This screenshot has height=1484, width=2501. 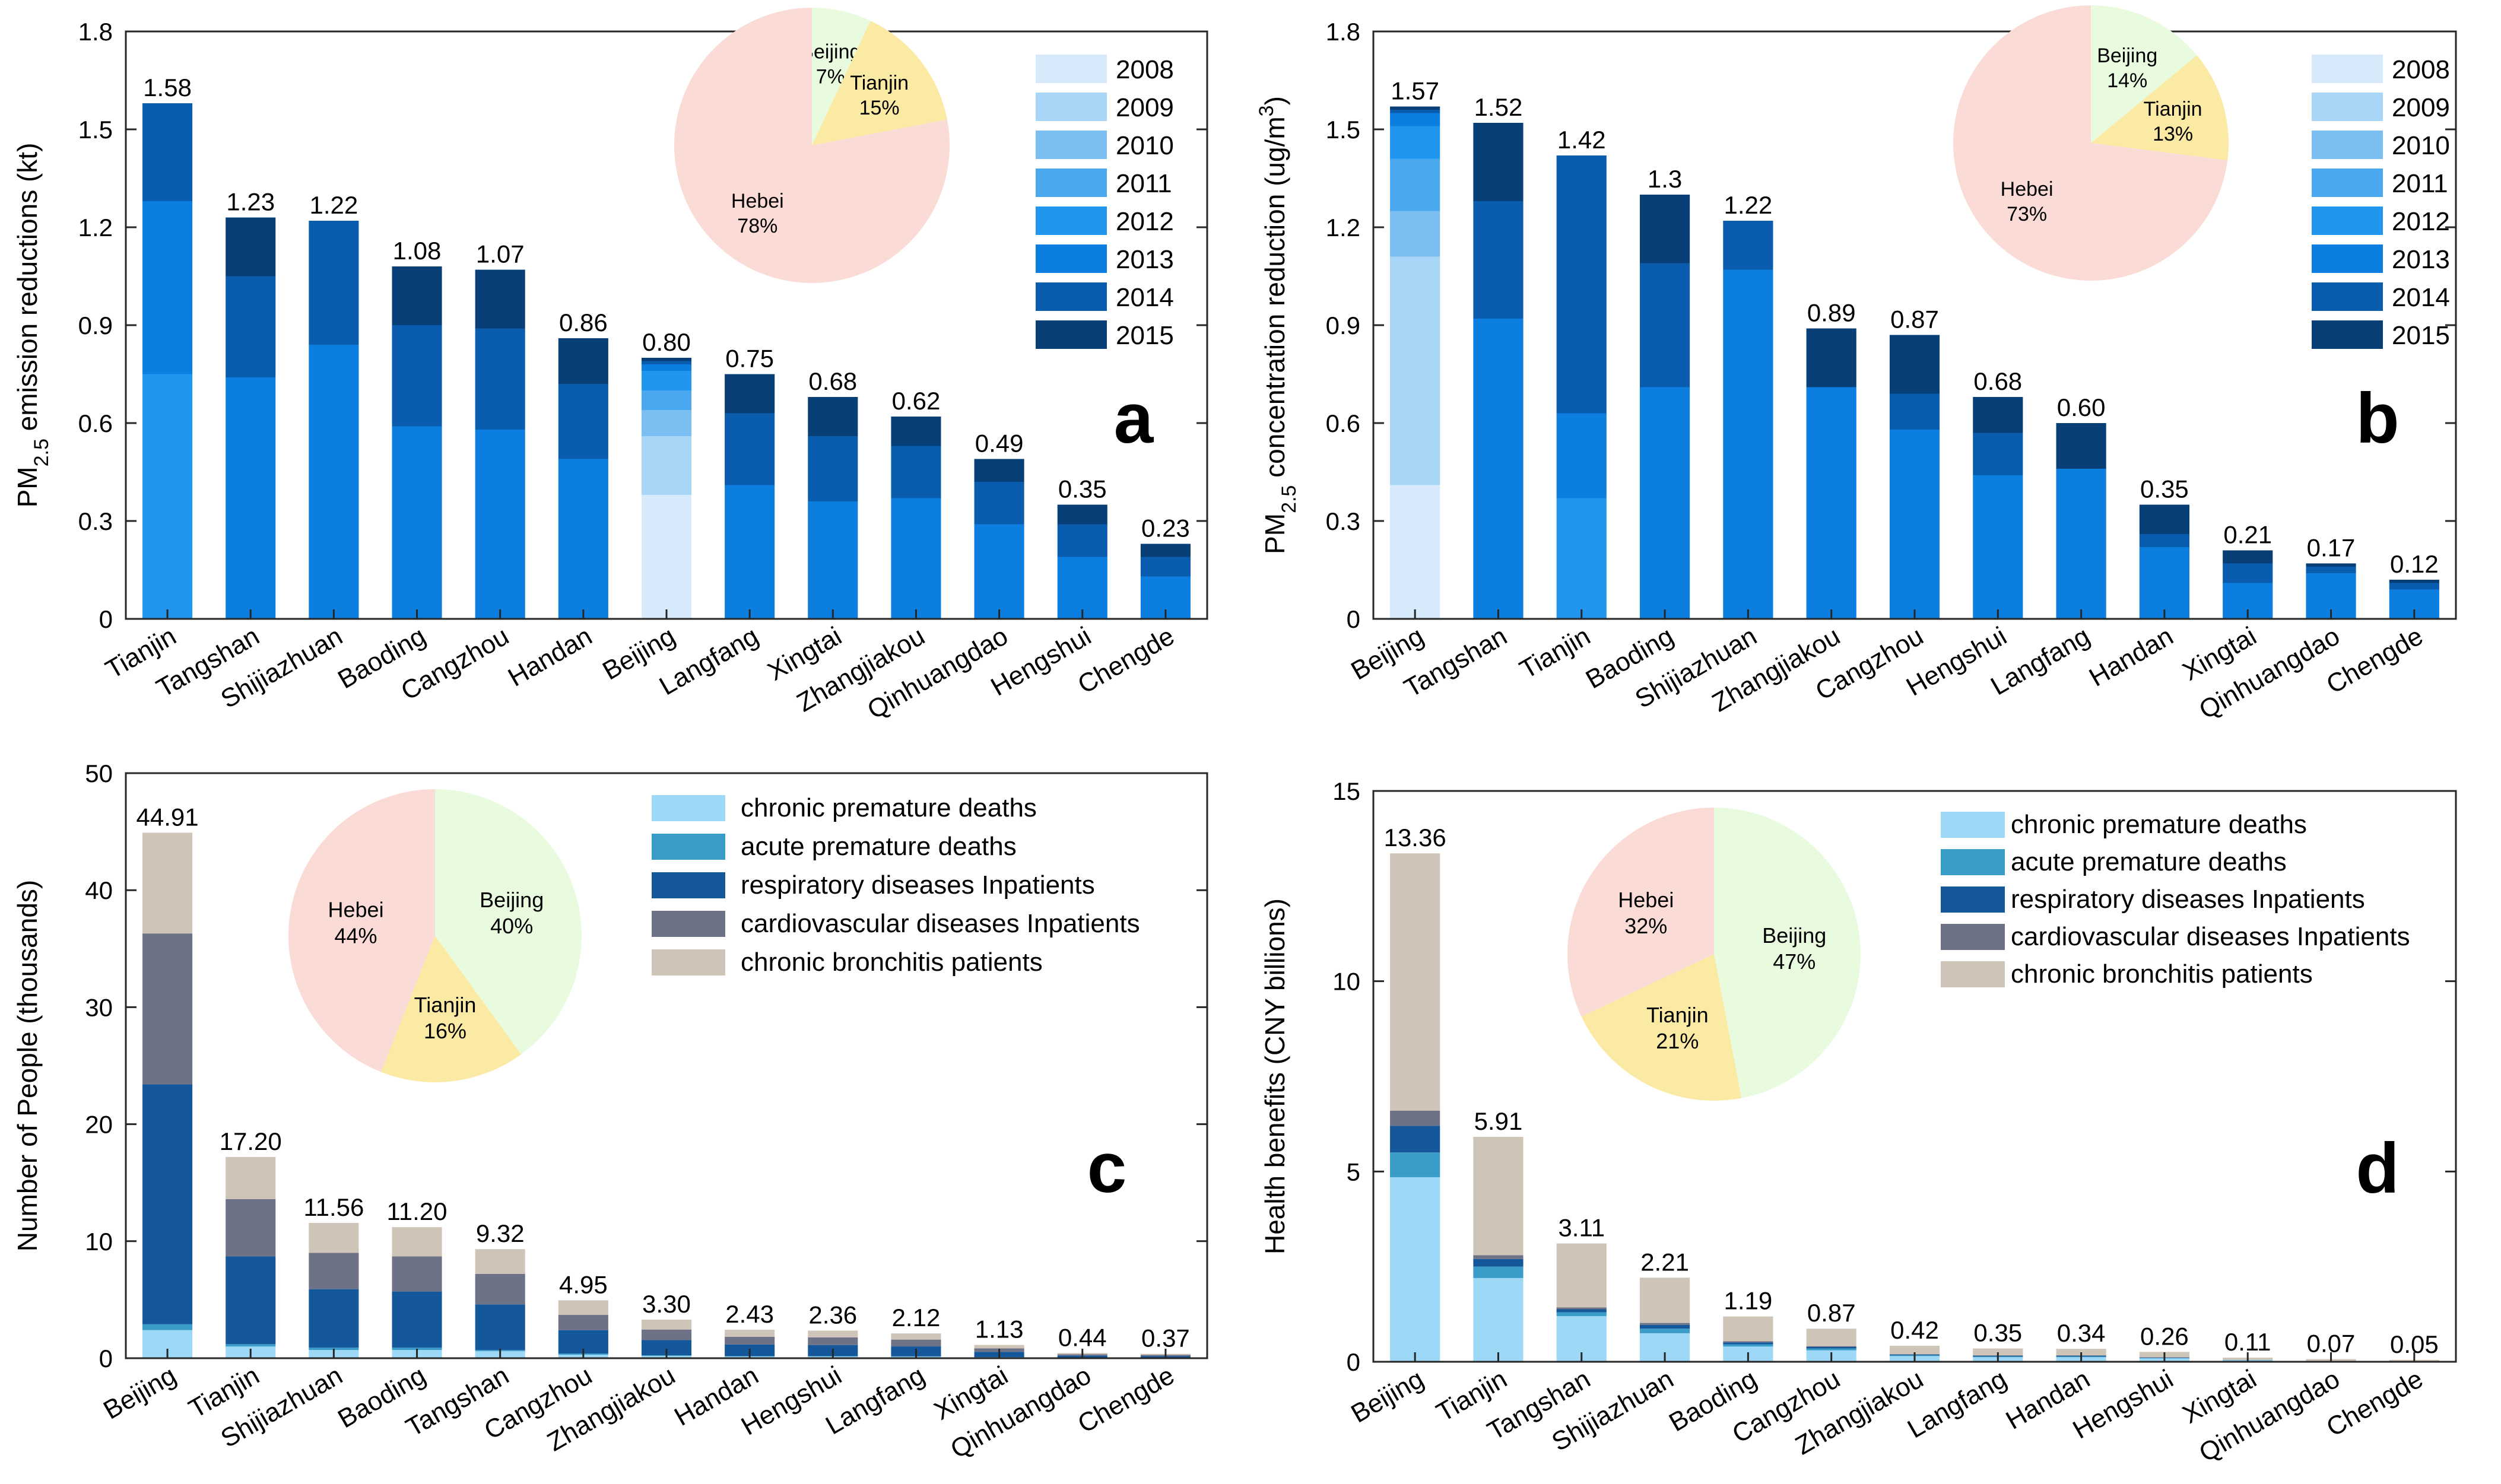 What do you see at coordinates (999, 443) in the screenshot?
I see `total-label-a-10: 0.49` at bounding box center [999, 443].